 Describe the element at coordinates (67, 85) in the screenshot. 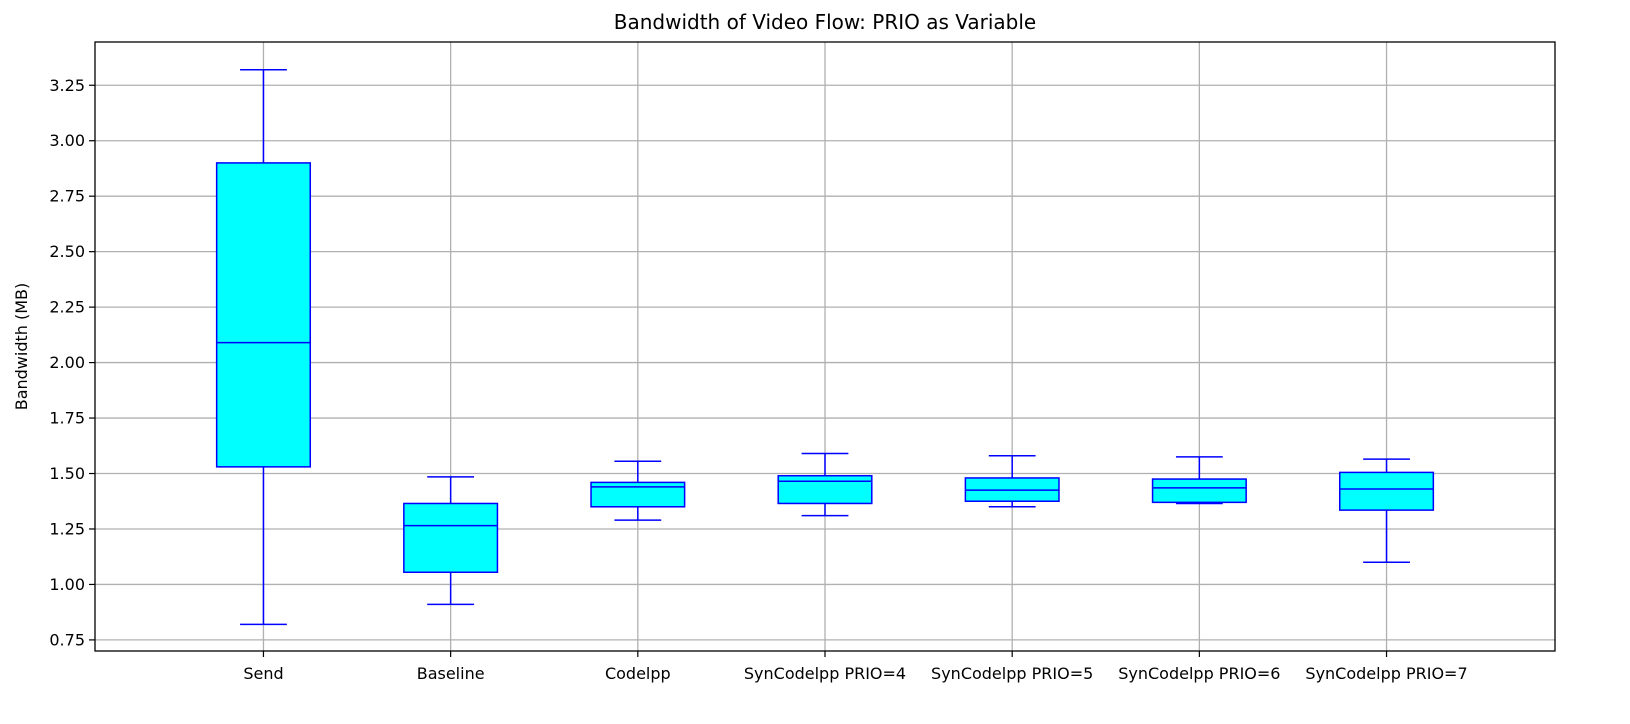

I see `y-tick-label: 3.25` at that location.